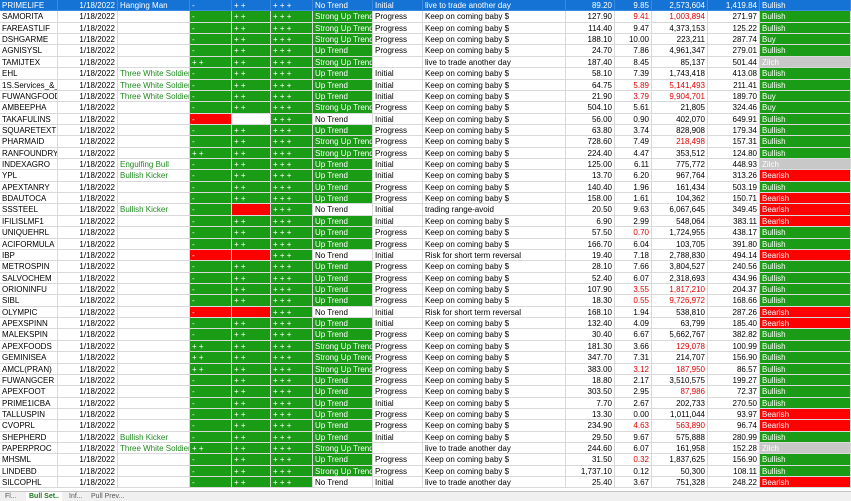 The width and height of the screenshot is (851, 501). Describe the element at coordinates (680, 471) in the screenshot. I see `cell-v3: 50,300` at that location.